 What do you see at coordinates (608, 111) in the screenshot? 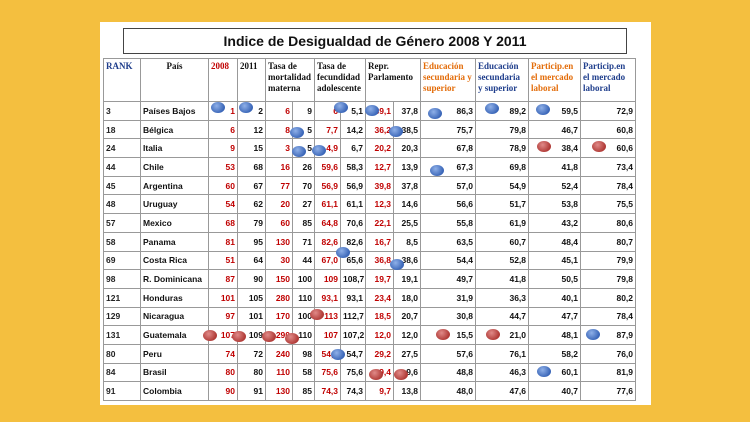
I see `table-cell: 72,9` at bounding box center [608, 111].